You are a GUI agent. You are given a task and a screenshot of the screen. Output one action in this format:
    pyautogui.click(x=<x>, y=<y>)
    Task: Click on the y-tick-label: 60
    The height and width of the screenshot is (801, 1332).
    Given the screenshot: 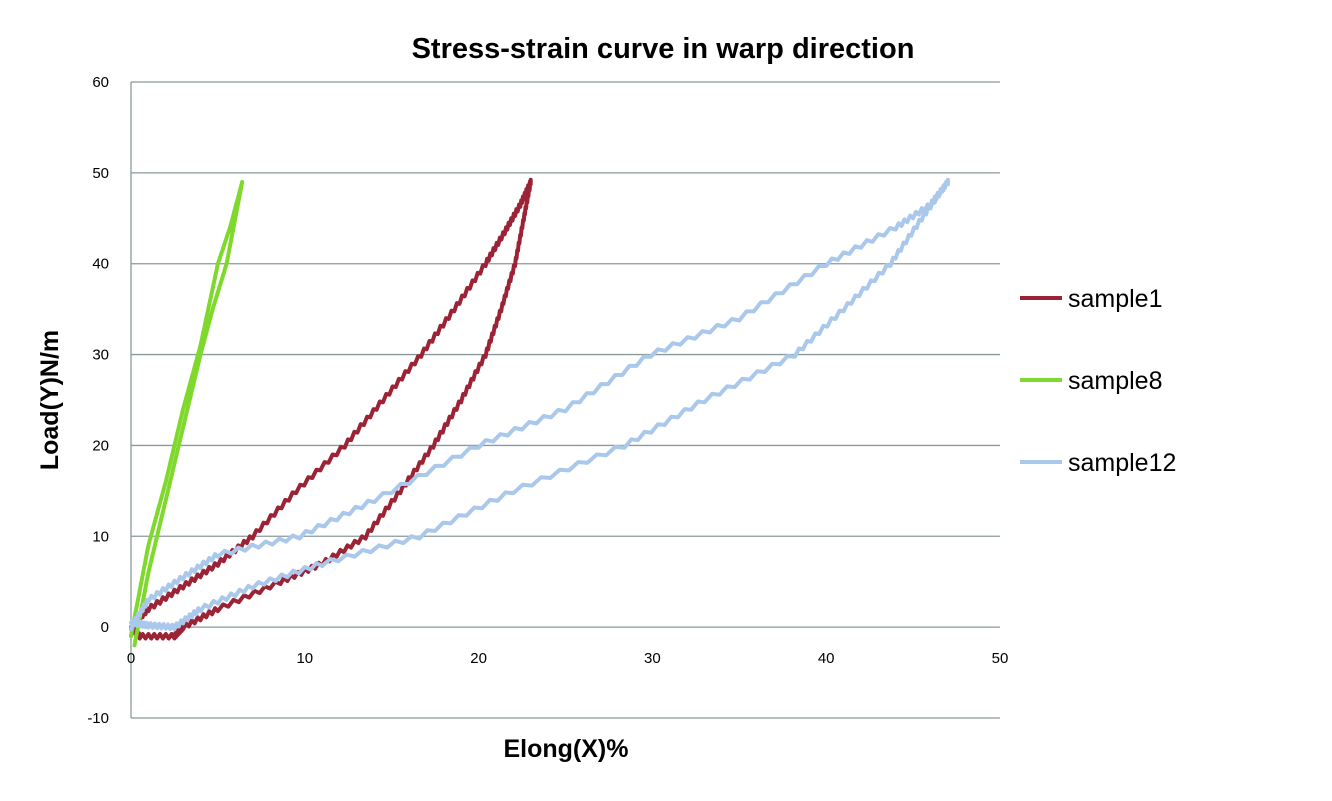 What is the action you would take?
    pyautogui.click(x=100, y=82)
    